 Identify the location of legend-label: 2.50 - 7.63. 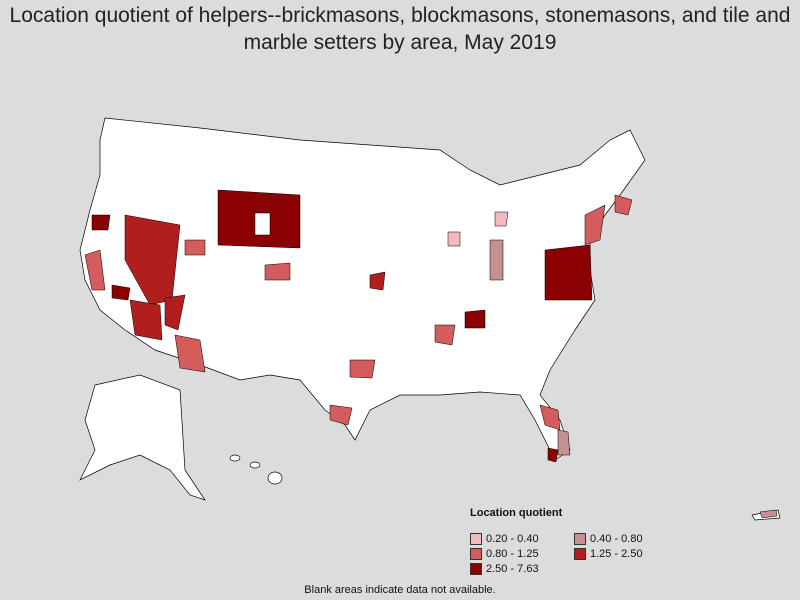
(512, 569).